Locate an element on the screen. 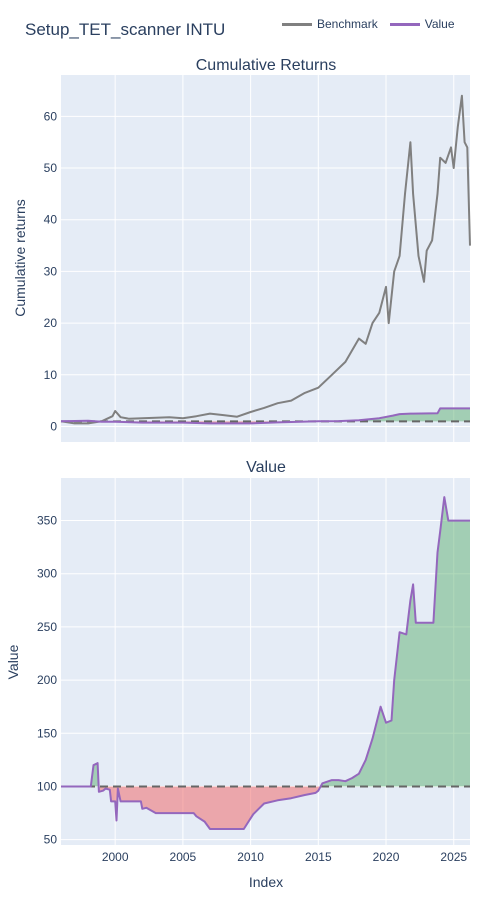 The width and height of the screenshot is (500, 900). x-tick-label: 2000 is located at coordinates (115, 857).